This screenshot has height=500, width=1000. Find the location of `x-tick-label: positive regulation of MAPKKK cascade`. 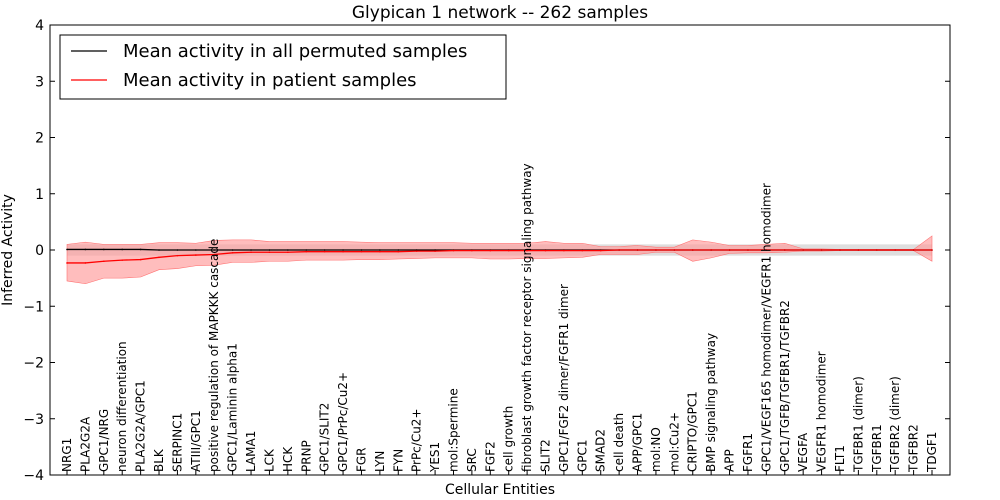

x-tick-label: positive regulation of MAPKKK cascade is located at coordinates (214, 355).